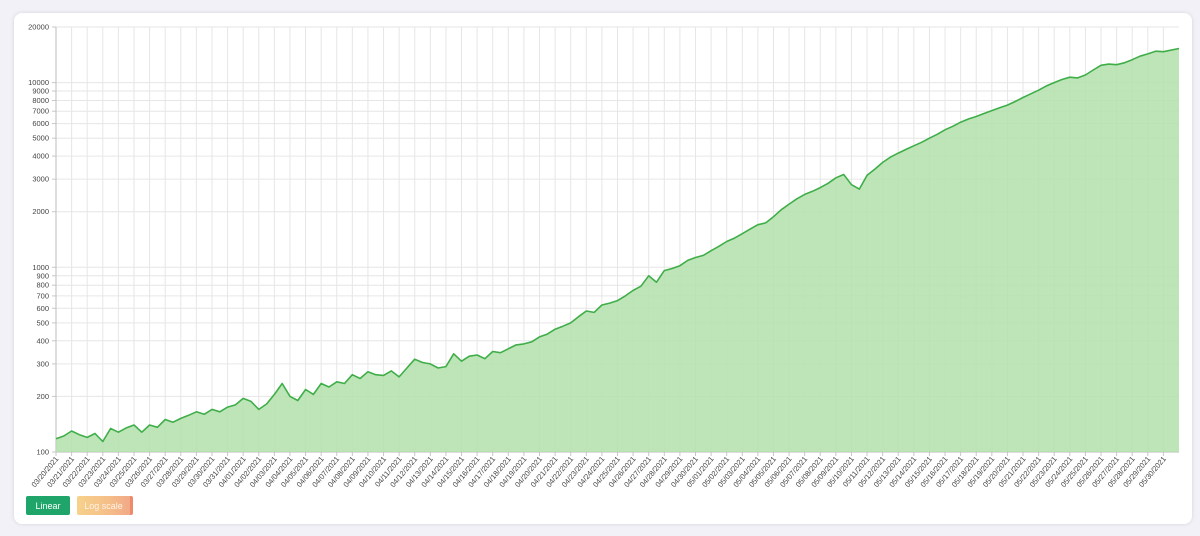 This screenshot has width=1200, height=536. What do you see at coordinates (40, 100) in the screenshot?
I see `y-tick-label: 8000` at bounding box center [40, 100].